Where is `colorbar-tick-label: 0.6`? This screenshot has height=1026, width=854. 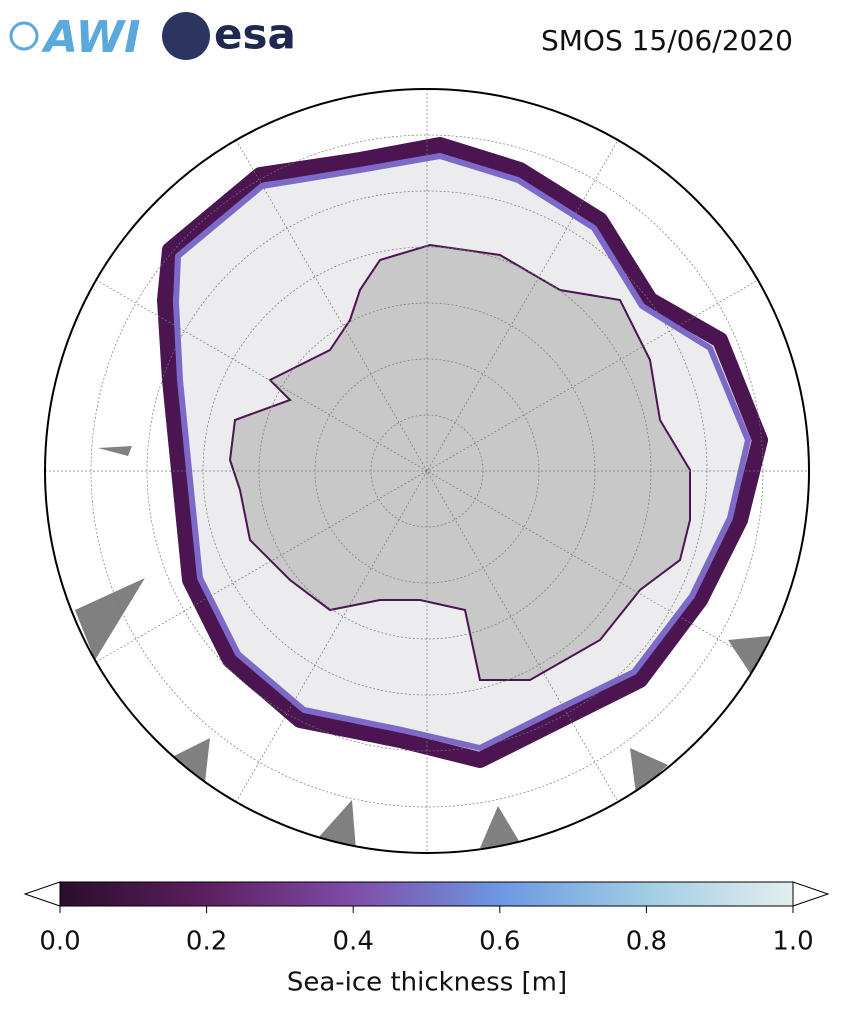 colorbar-tick-label: 0.6 is located at coordinates (499, 942).